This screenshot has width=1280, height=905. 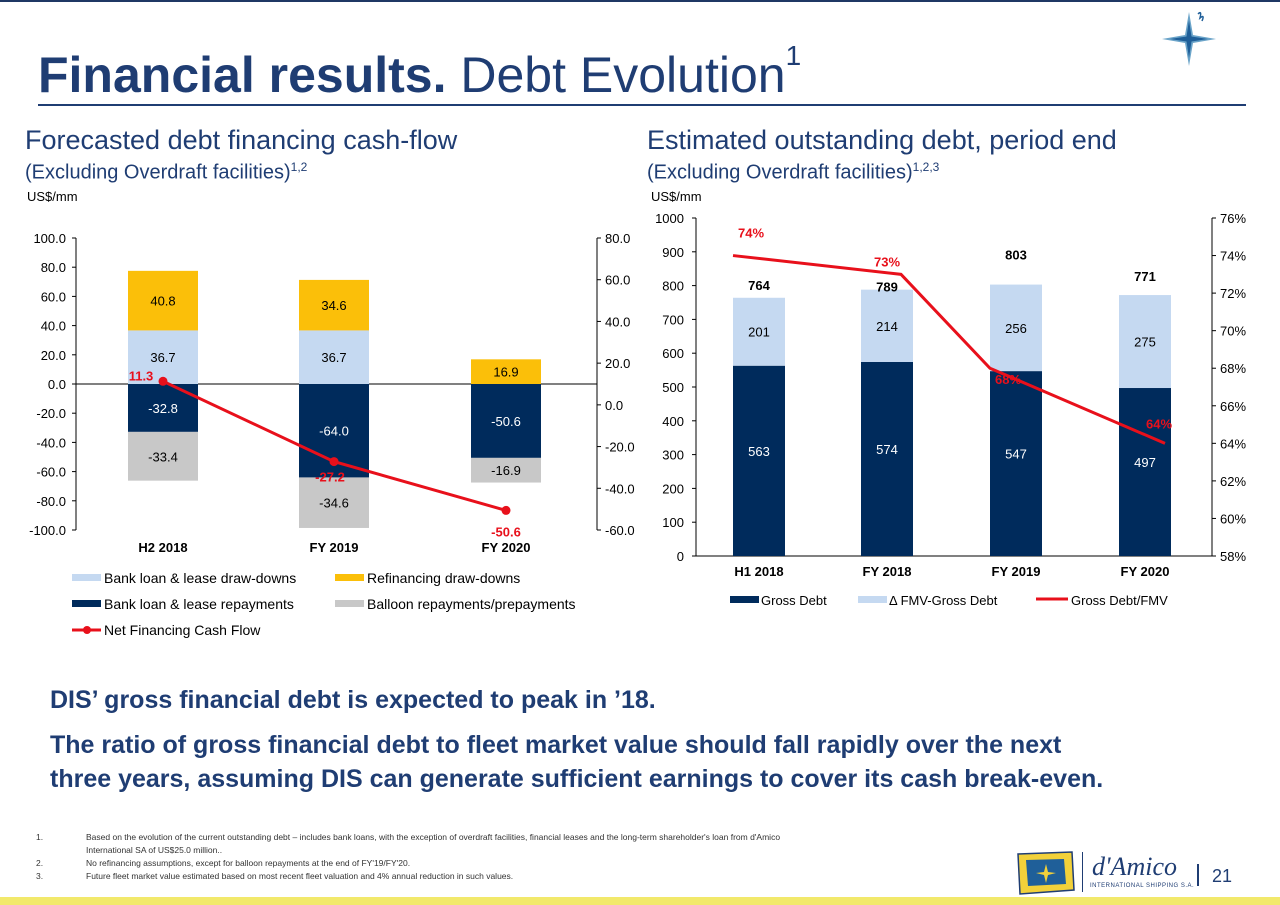 What do you see at coordinates (1233, 293) in the screenshot?
I see `right-tick-label: 72%` at bounding box center [1233, 293].